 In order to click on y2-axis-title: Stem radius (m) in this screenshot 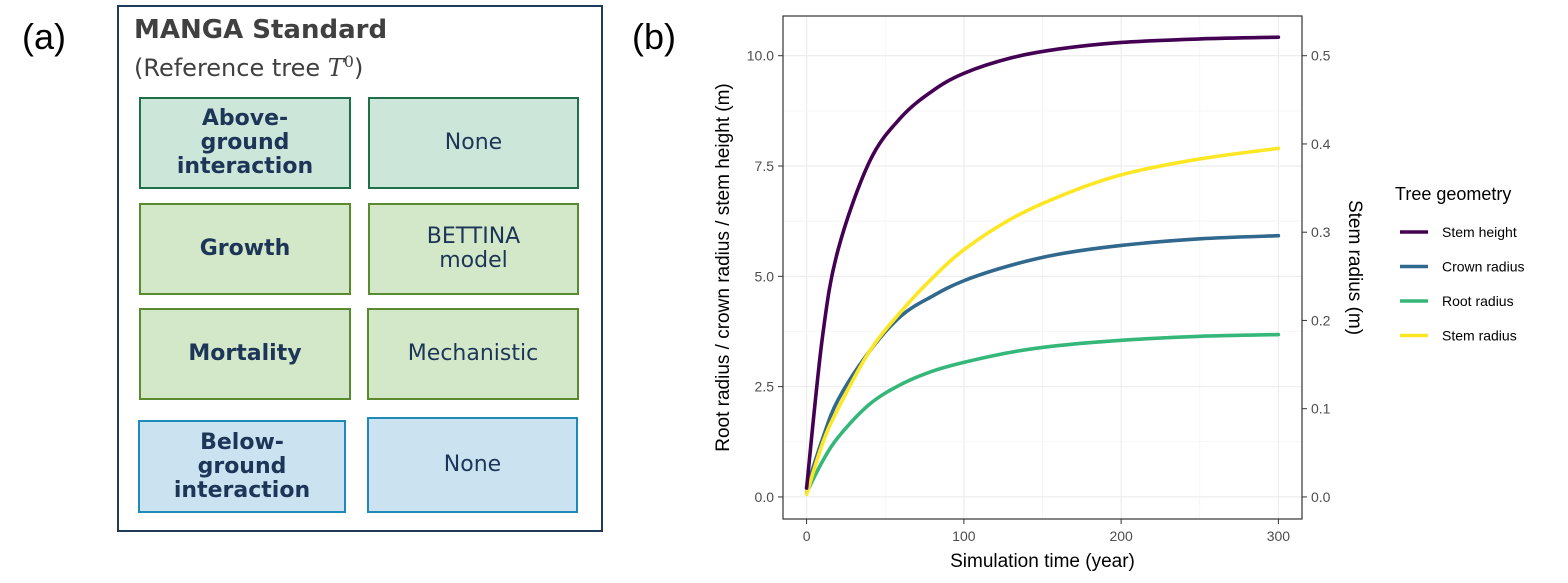, I will do `click(1354, 267)`.